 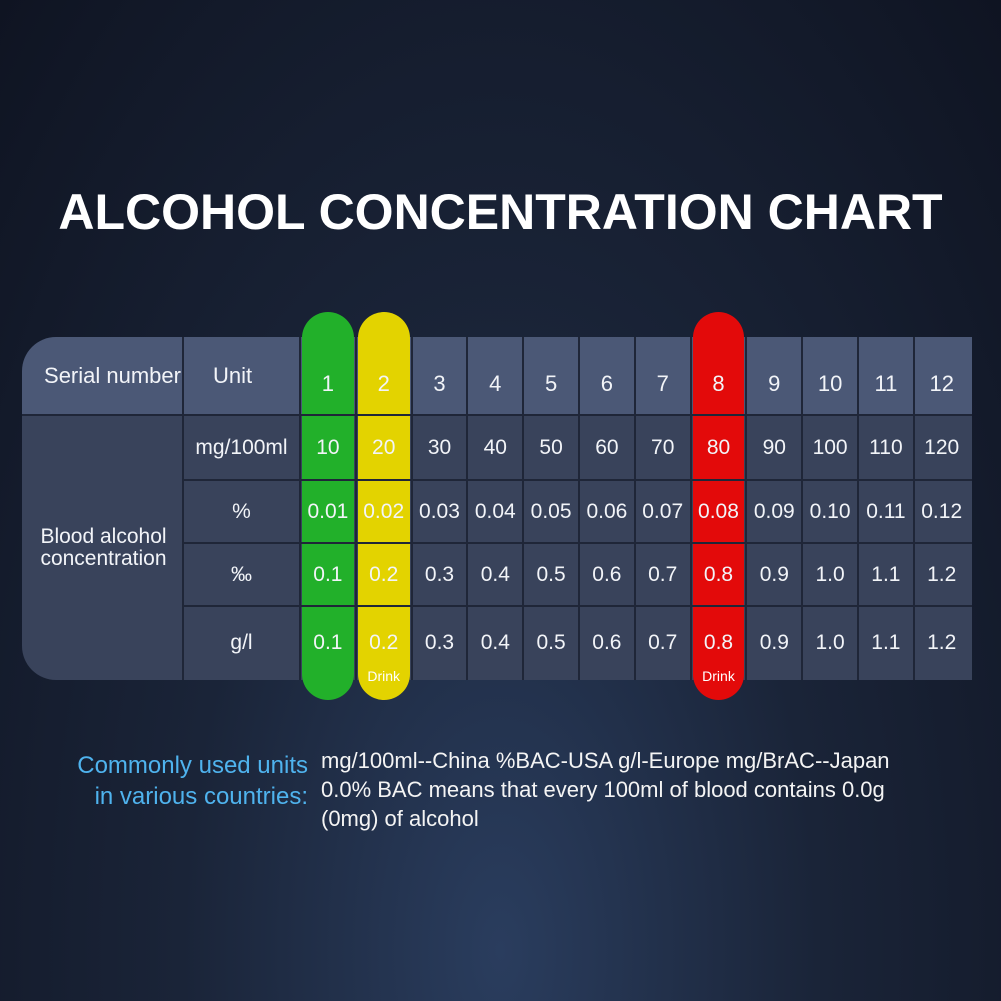 I want to click on value-cell: 110, so click(x=886, y=447).